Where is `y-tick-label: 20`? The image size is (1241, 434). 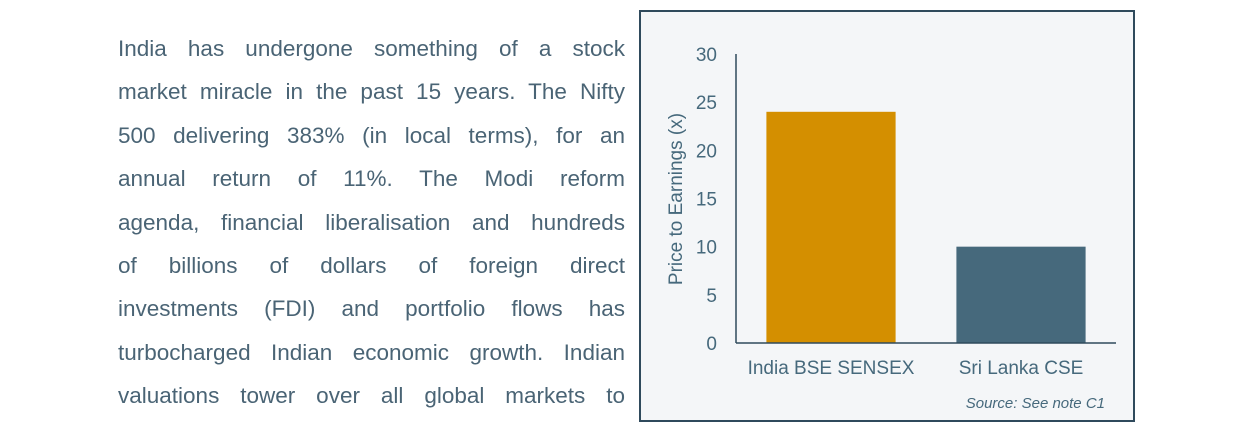
y-tick-label: 20 is located at coordinates (706, 151).